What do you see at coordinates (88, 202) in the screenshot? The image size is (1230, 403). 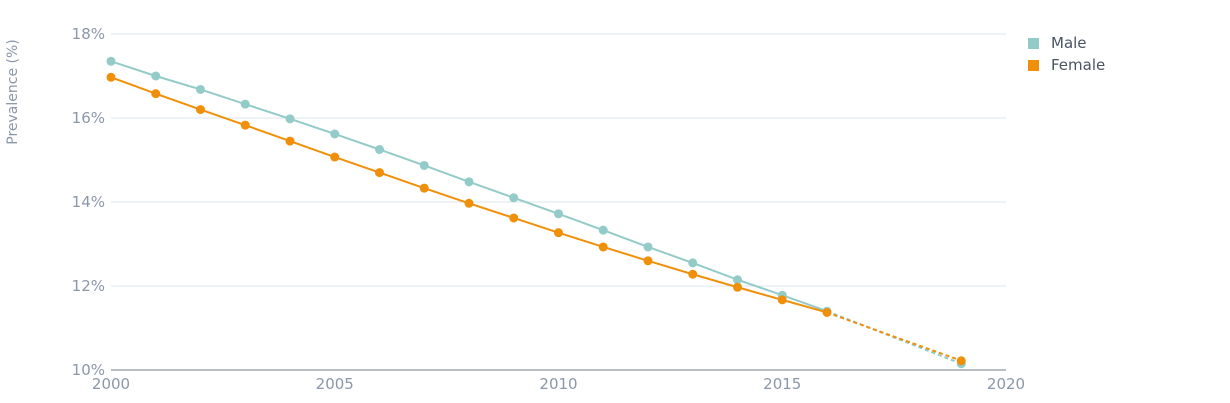 I see `y-tick-label: 14%` at bounding box center [88, 202].